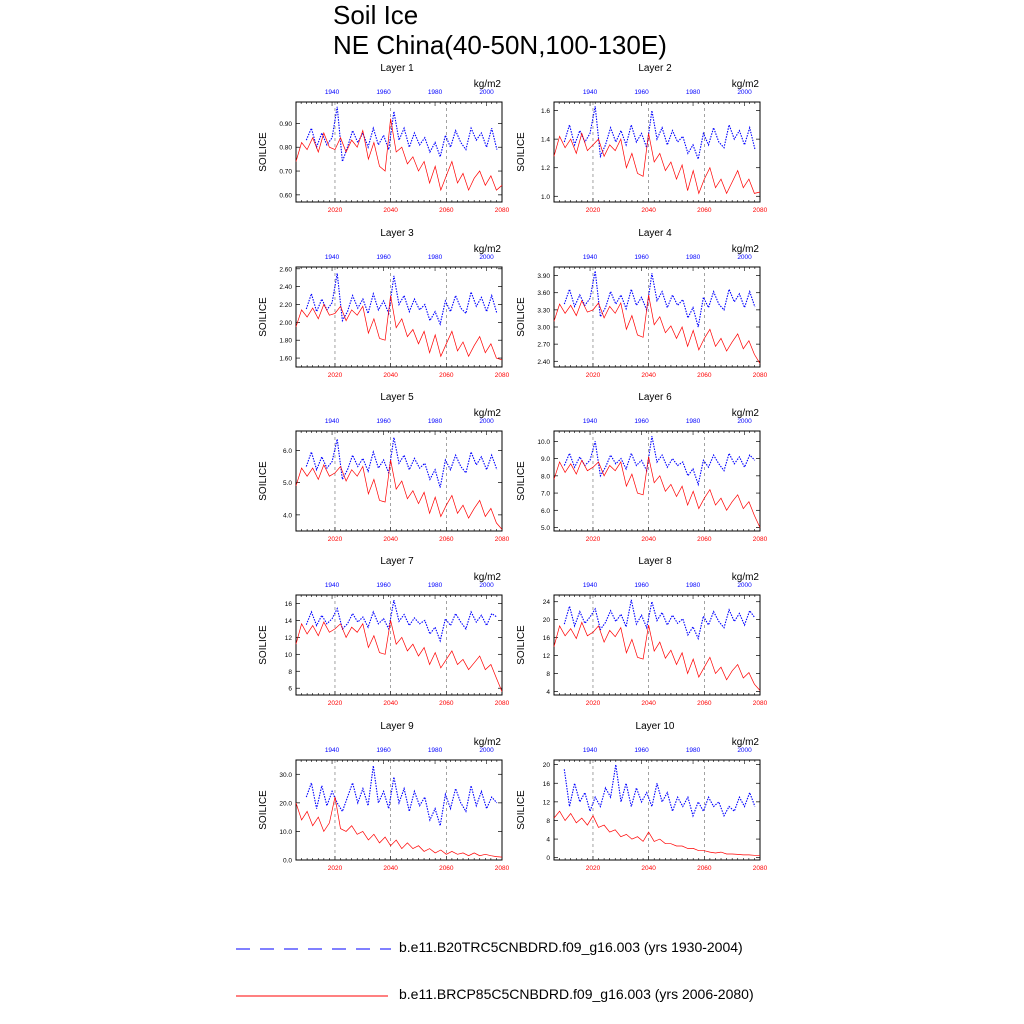  I want to click on panel-title: Layer 7, so click(397, 561).